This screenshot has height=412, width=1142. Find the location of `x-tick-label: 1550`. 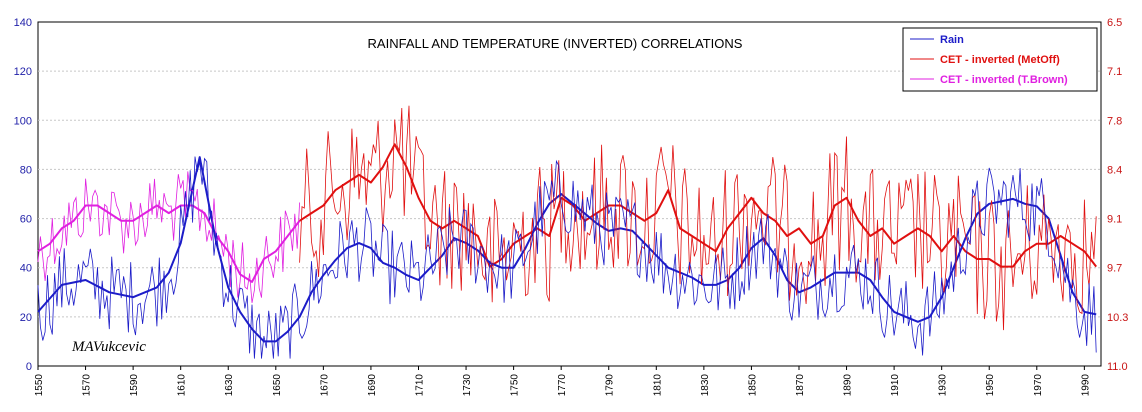

x-tick-label: 1550 is located at coordinates (39, 385).